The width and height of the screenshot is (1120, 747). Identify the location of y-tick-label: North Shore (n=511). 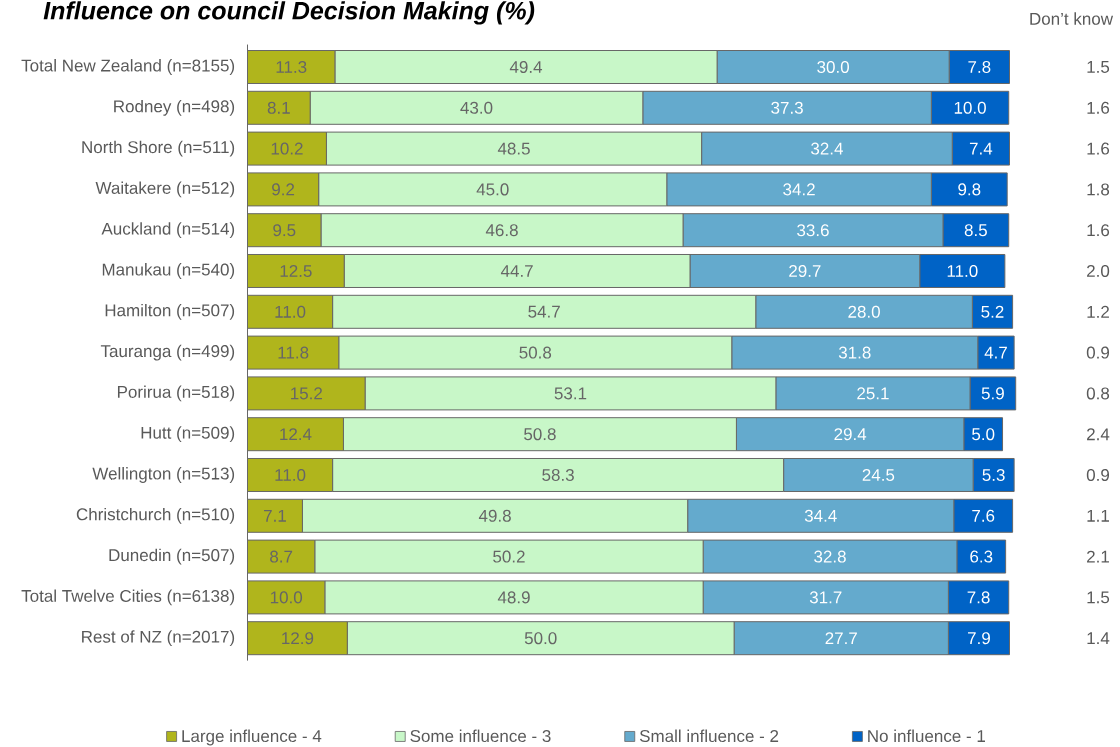
(158, 148).